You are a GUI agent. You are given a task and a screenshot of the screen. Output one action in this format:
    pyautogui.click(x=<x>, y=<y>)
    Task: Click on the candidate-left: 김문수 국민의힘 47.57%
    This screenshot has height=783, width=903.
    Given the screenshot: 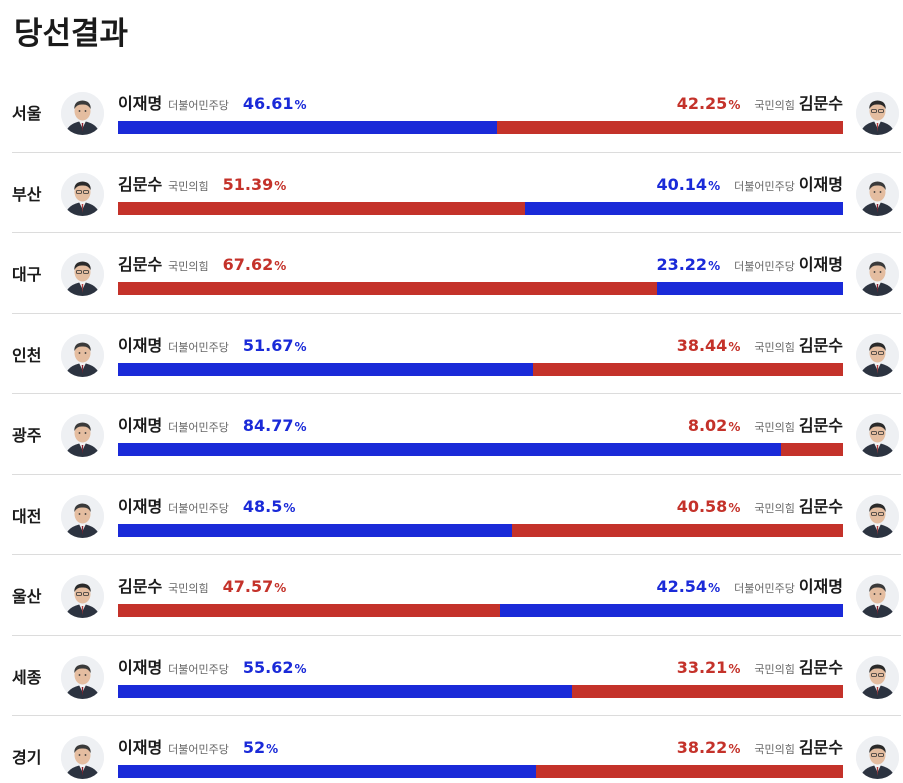 What is the action you would take?
    pyautogui.click(x=202, y=584)
    